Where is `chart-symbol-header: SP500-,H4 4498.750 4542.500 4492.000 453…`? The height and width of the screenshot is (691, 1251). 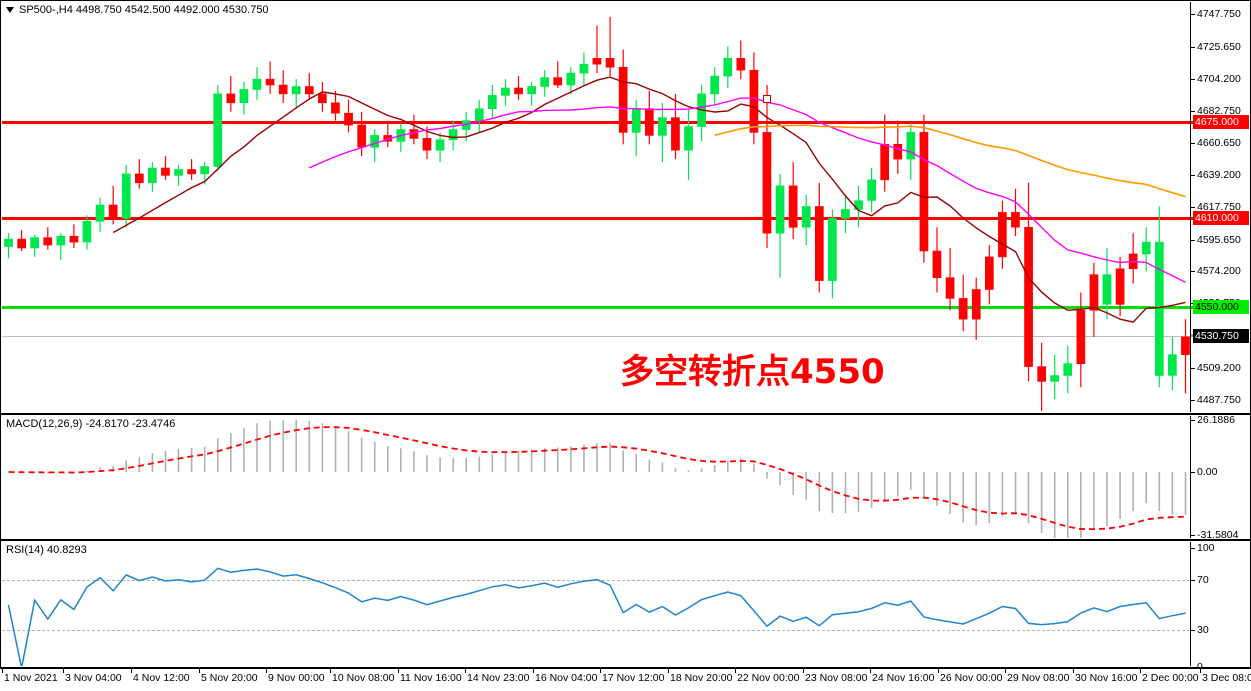 chart-symbol-header: SP500-,H4 4498.750 4542.500 4492.000 453… is located at coordinates (137, 10).